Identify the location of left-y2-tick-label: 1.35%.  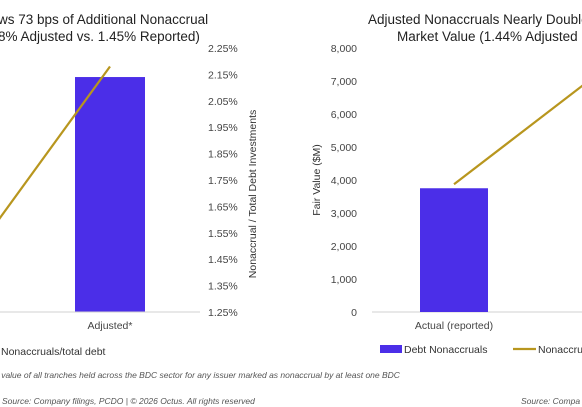
(223, 287).